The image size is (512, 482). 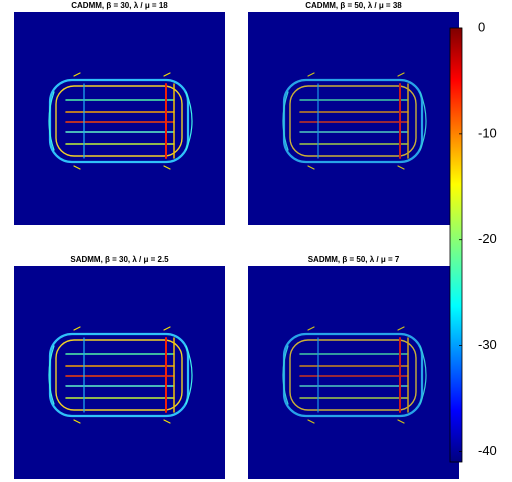 I want to click on panel-title: SADMM, β = 30, λ / μ = 2.5, so click(x=119, y=259).